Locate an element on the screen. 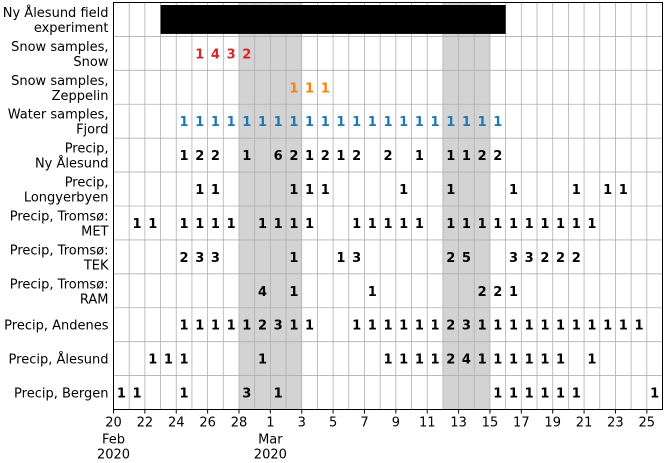 The height and width of the screenshot is (463, 666). x-tick-label: 3 is located at coordinates (302, 423).